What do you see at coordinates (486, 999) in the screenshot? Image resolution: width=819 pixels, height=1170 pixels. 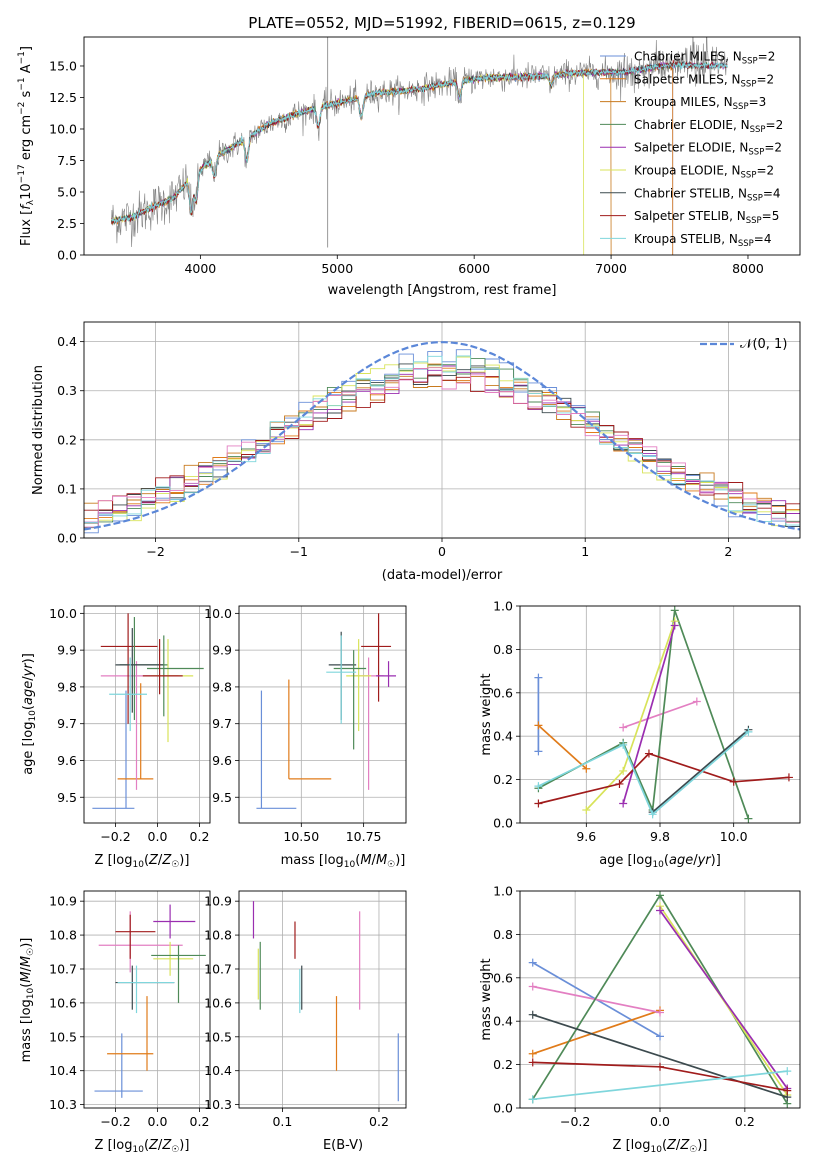 I see `y-axis-label: mass weight` at bounding box center [486, 999].